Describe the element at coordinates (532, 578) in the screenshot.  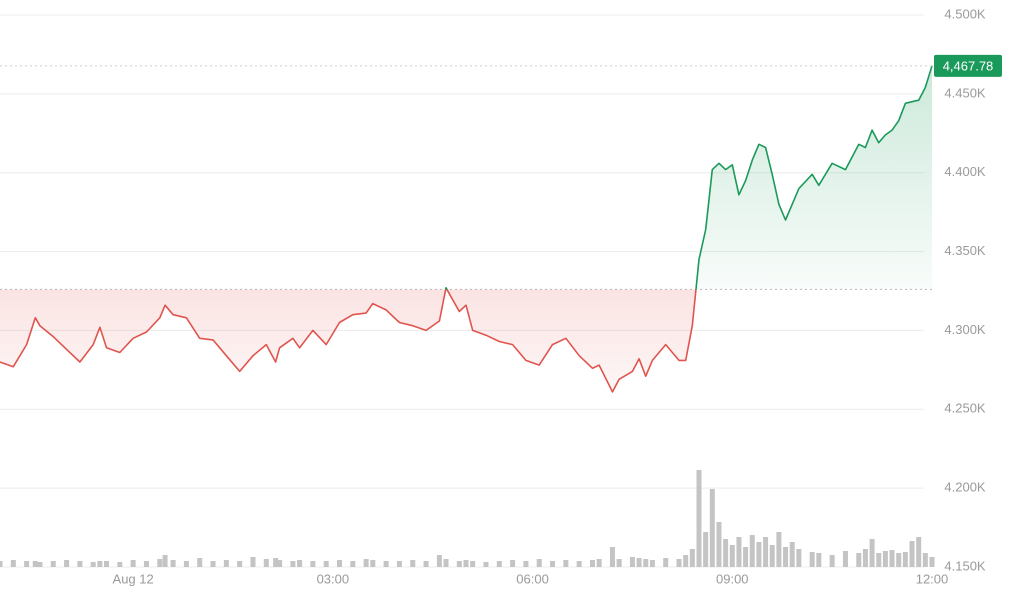
I see `x-tick-label: 06:00` at that location.